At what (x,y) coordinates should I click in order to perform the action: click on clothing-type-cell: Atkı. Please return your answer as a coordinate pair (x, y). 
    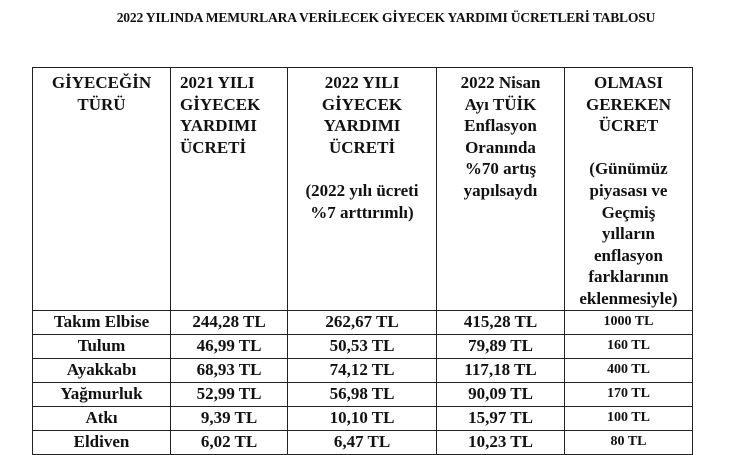
    Looking at the image, I should click on (101, 418).